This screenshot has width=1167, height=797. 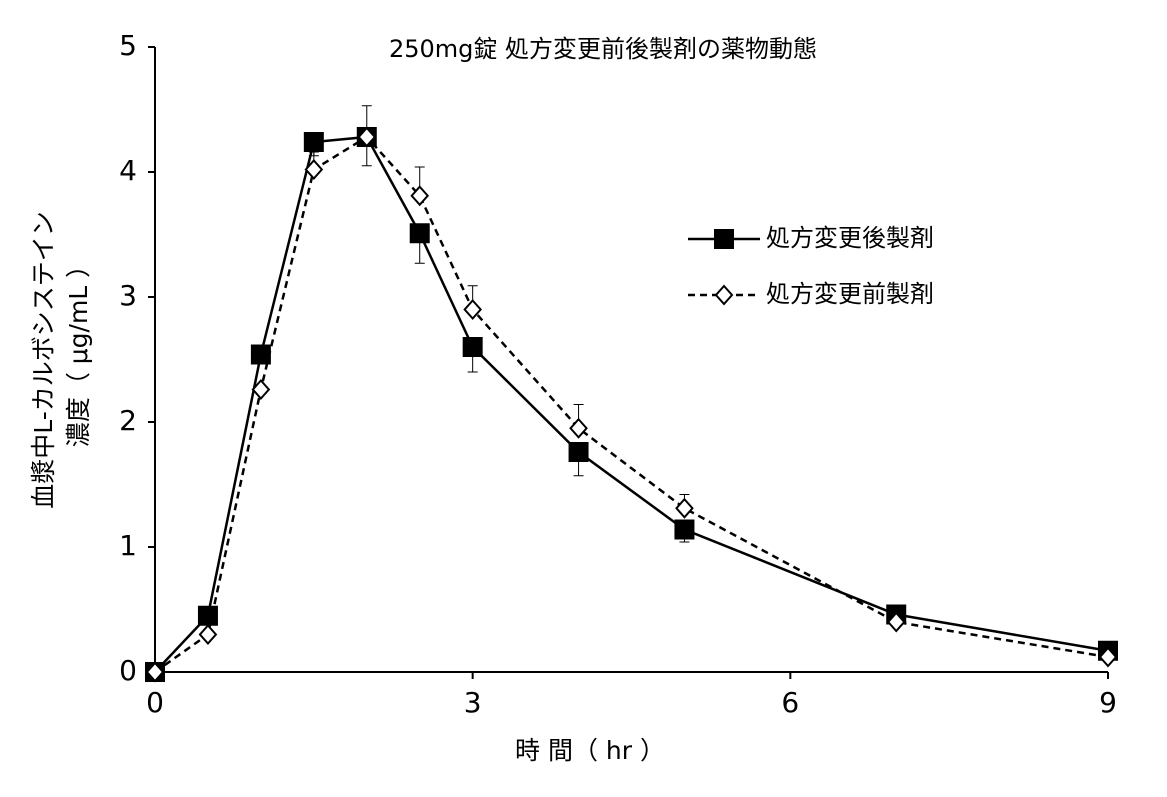 I want to click on x-tick-label: 6, so click(x=790, y=702).